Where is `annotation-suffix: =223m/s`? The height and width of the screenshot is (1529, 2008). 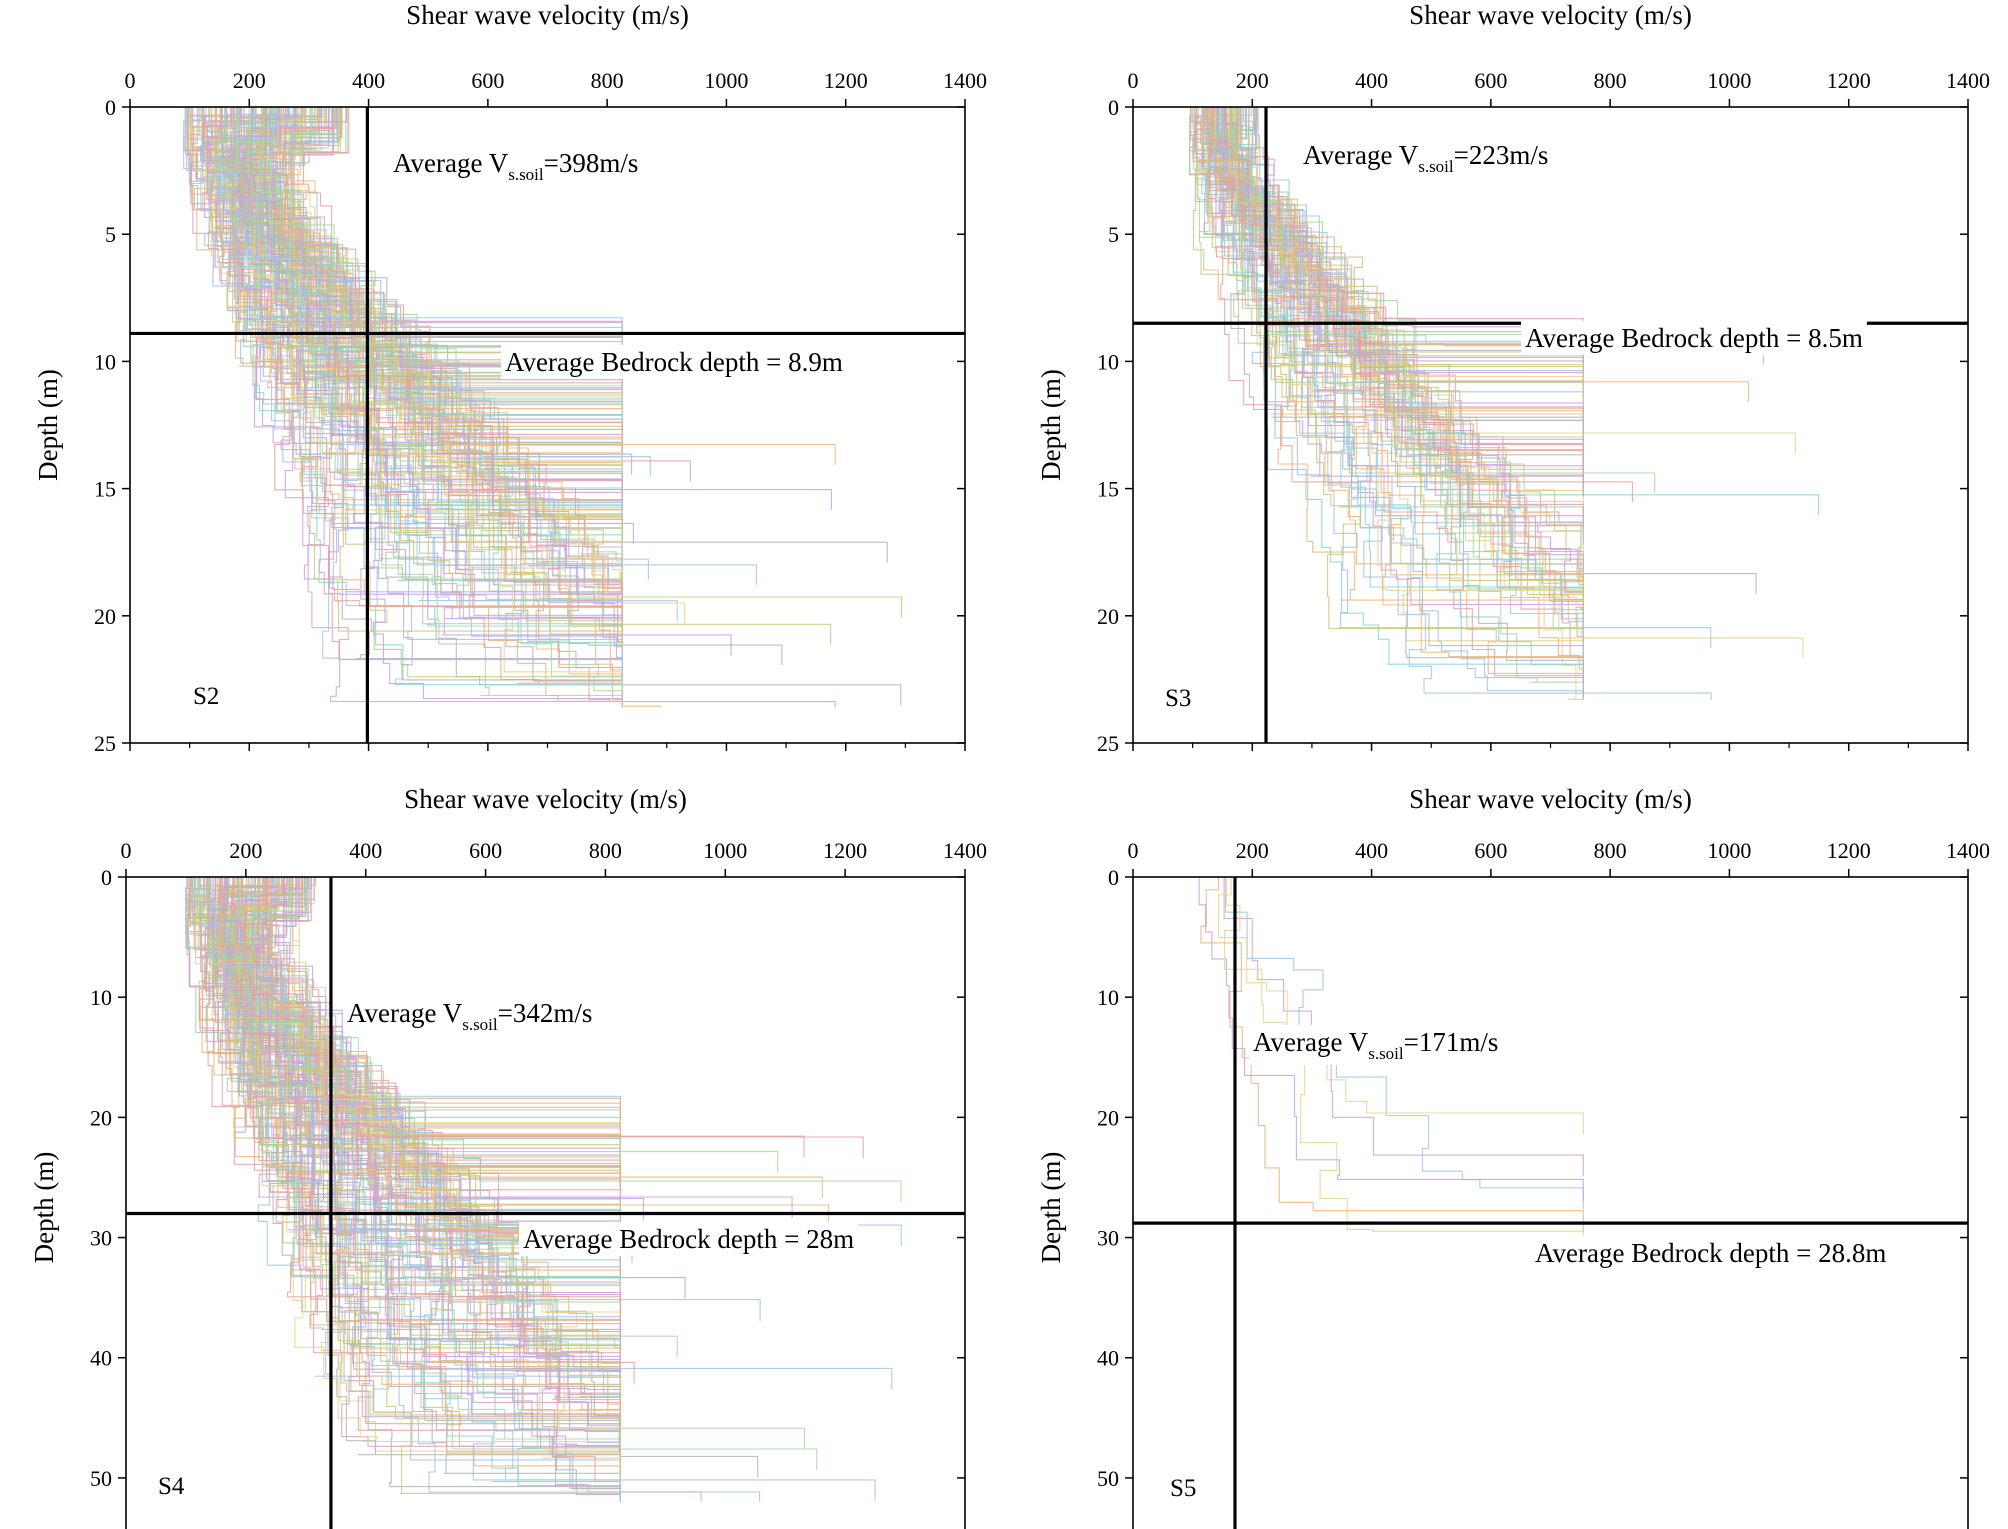
annotation-suffix: =223m/s is located at coordinates (1501, 155).